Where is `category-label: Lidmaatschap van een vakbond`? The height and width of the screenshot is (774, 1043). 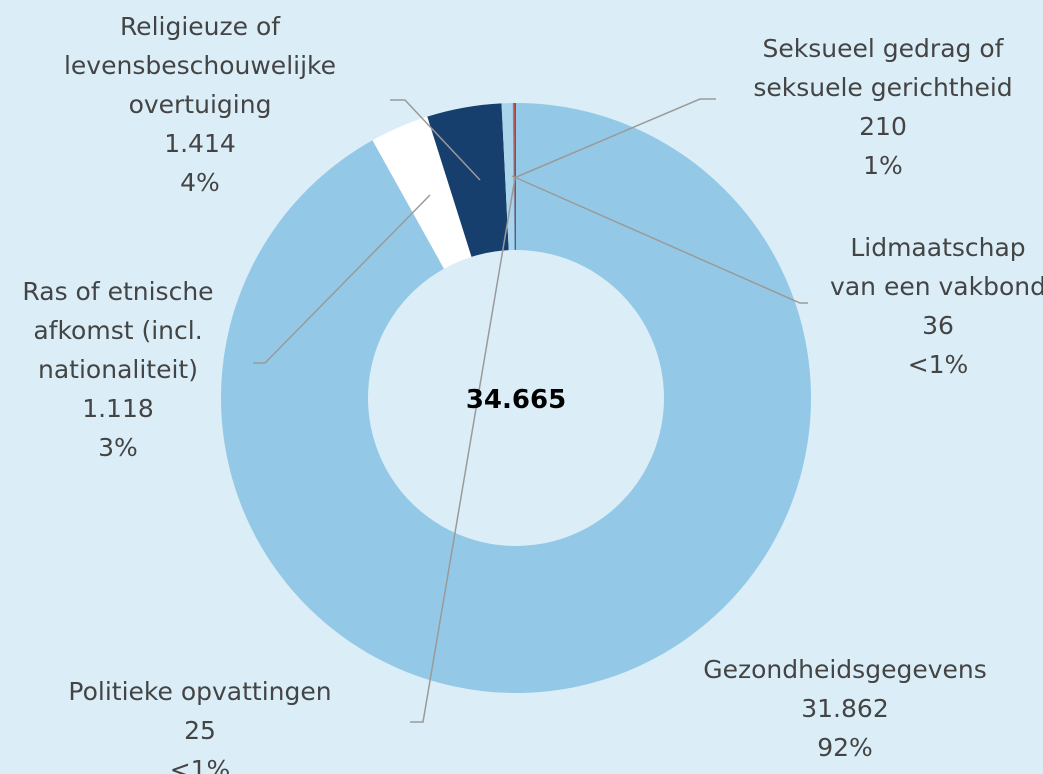 category-label: Lidmaatschap van een vakbond is located at coordinates (936, 267).